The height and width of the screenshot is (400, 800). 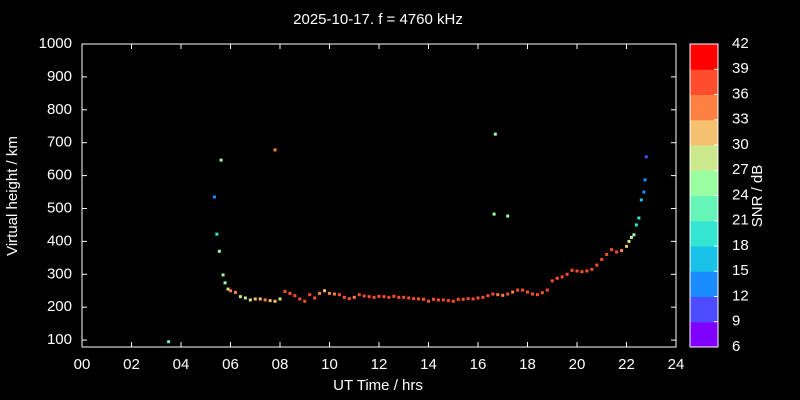 I want to click on x-tick-label: 16, so click(x=478, y=364).